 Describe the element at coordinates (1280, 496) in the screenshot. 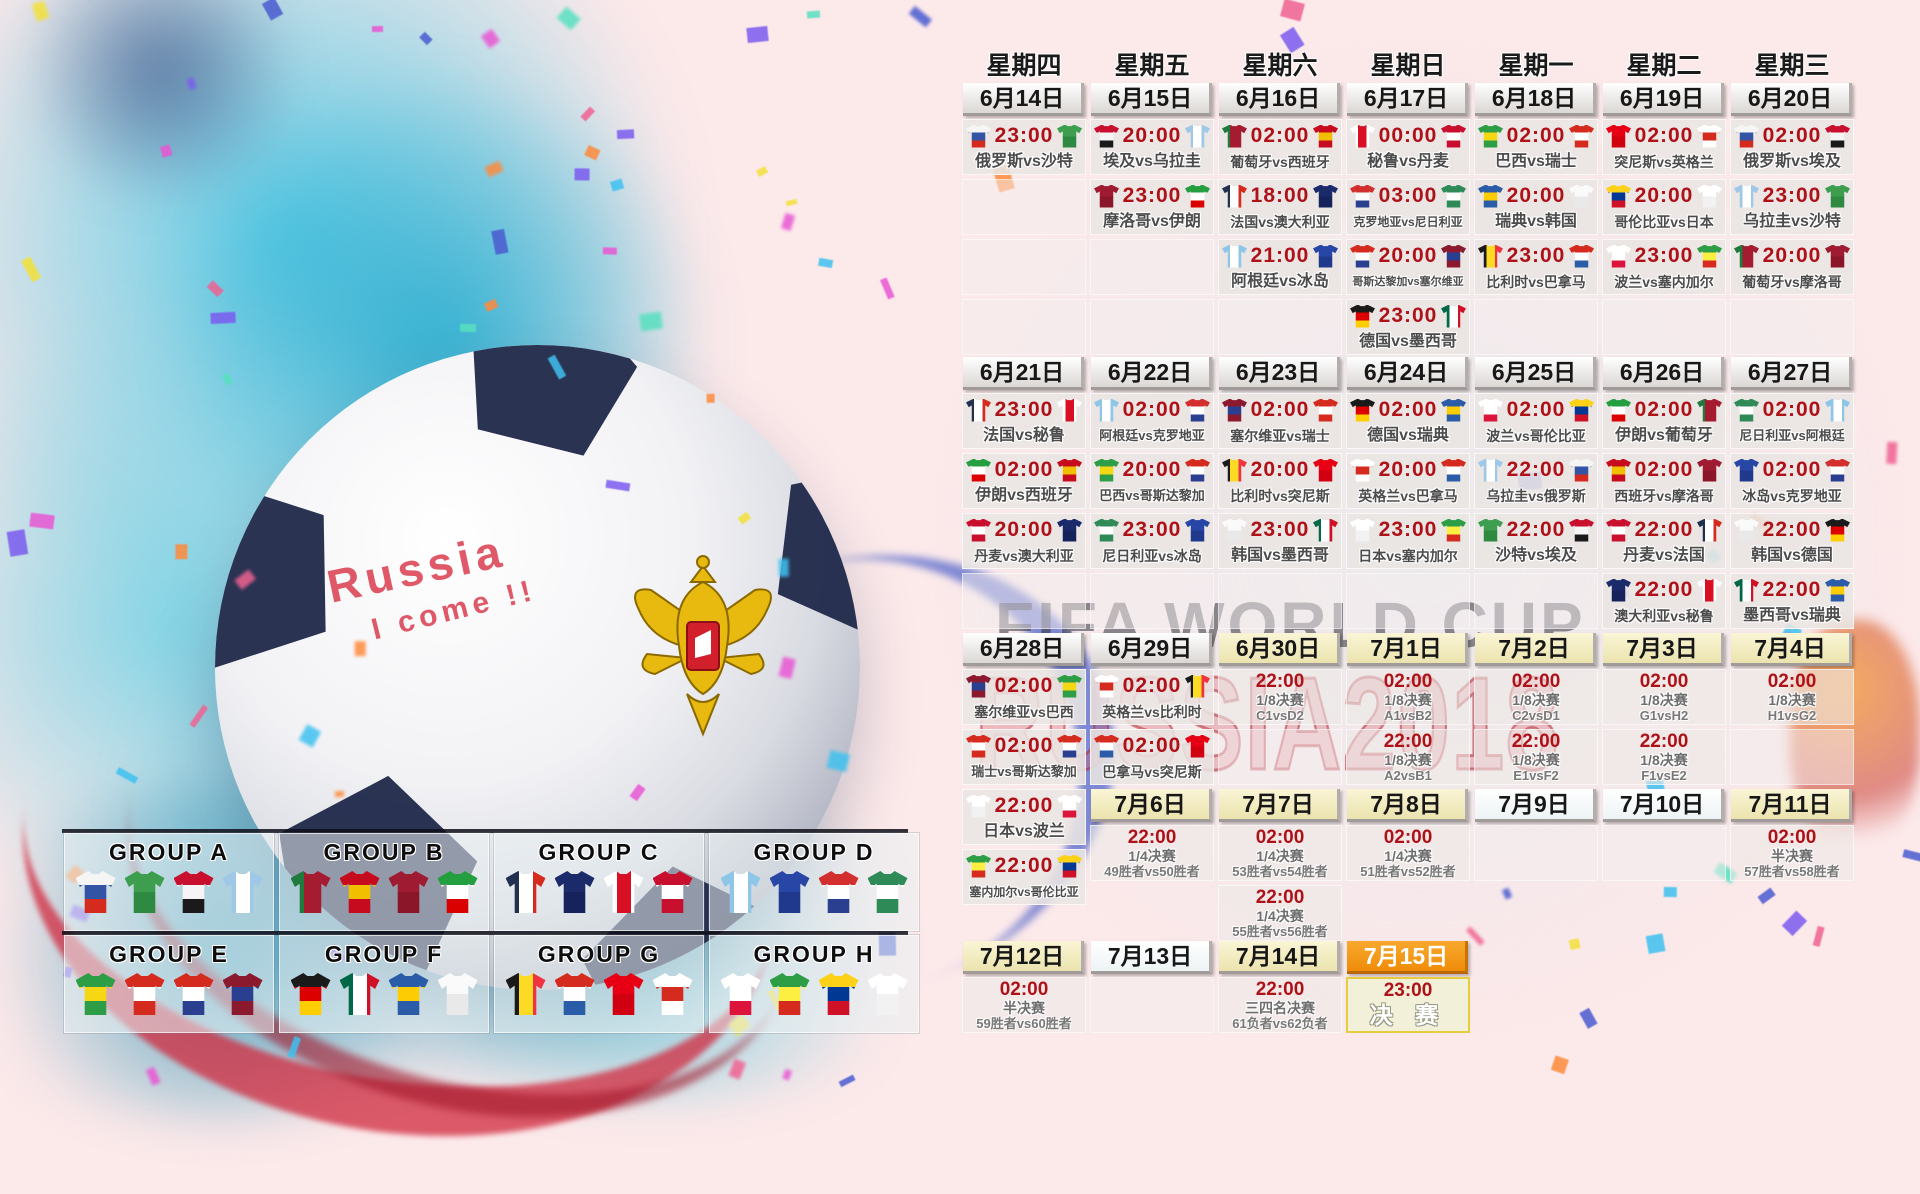

I see `match-teams: 比利时vs突尼斯` at that location.